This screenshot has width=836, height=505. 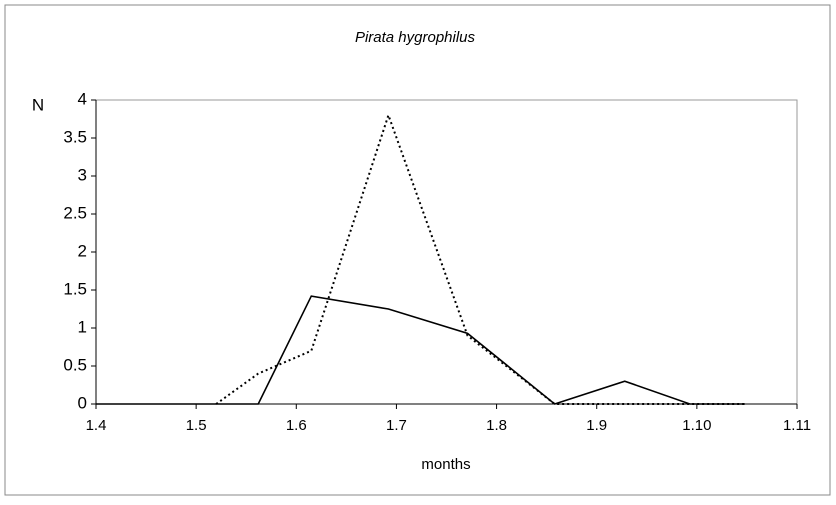 I want to click on y-tick-label: 0.5, so click(x=75, y=364).